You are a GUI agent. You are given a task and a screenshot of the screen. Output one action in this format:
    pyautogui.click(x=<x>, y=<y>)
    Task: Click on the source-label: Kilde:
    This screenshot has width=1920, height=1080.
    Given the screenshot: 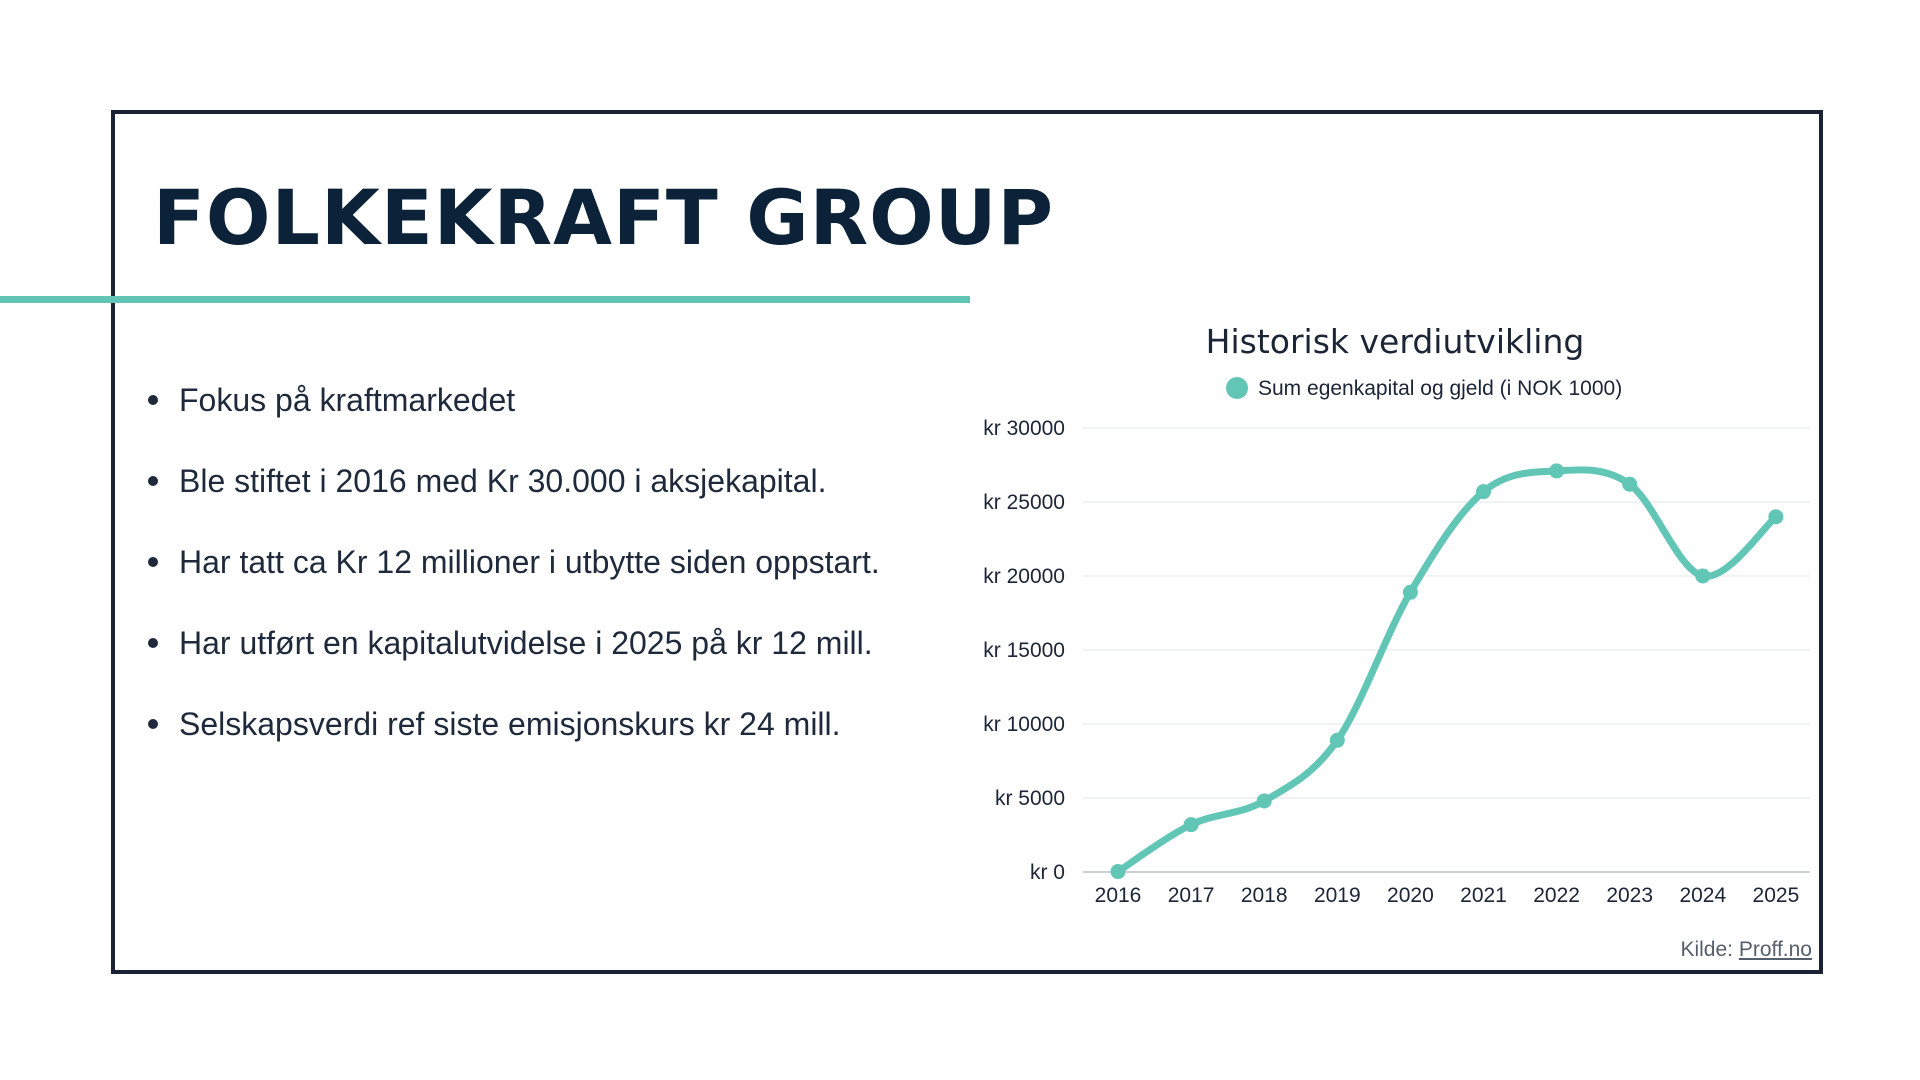 What is the action you would take?
    pyautogui.click(x=1706, y=949)
    